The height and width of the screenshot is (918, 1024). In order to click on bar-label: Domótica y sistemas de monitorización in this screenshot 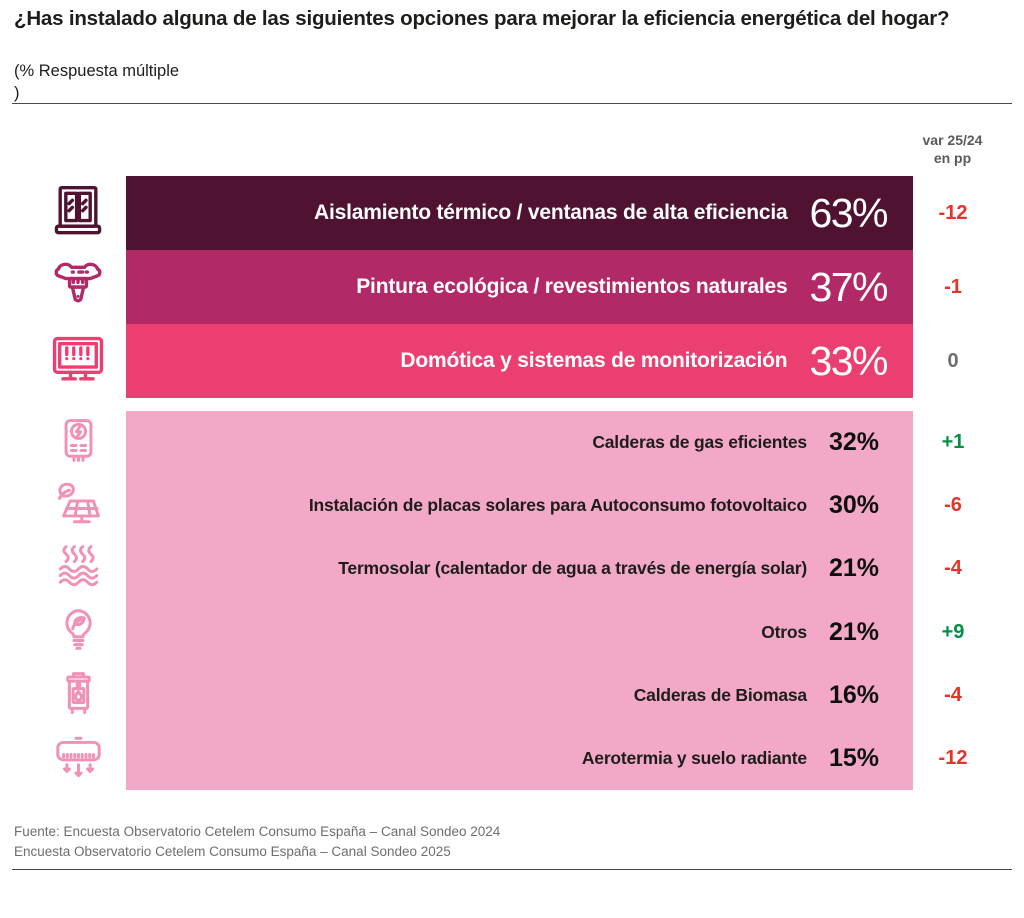, I will do `click(594, 360)`.